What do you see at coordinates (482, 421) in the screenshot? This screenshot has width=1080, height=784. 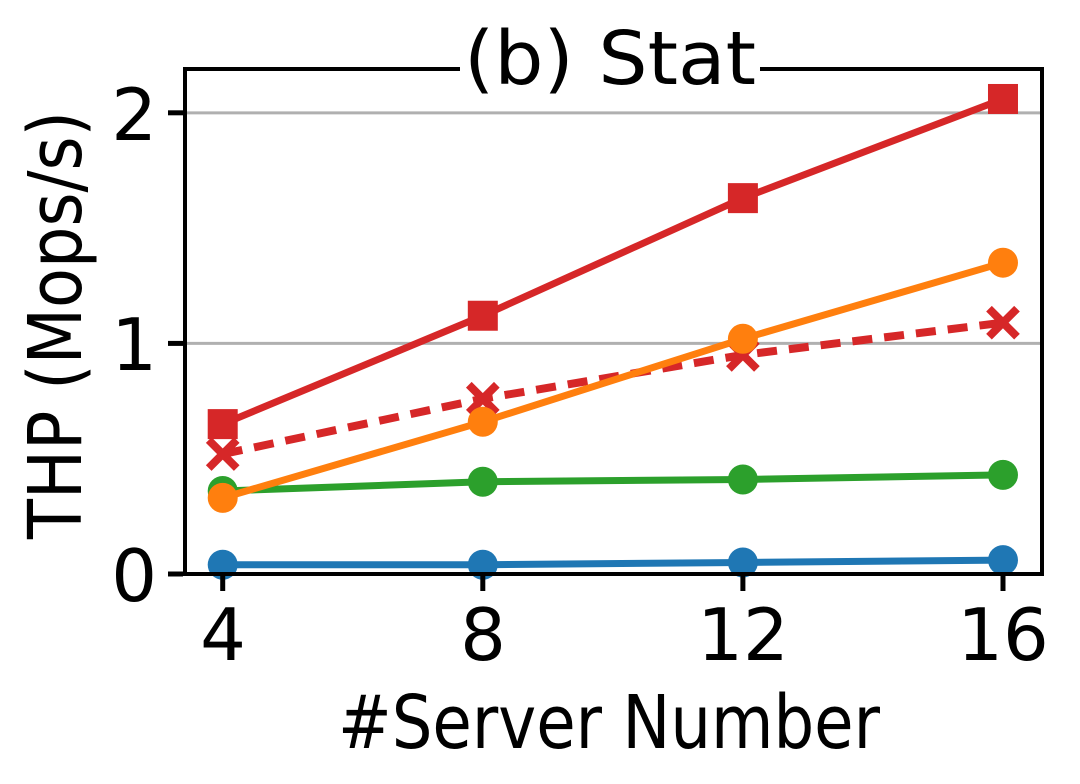 I see `marker-orange-circles-x8` at bounding box center [482, 421].